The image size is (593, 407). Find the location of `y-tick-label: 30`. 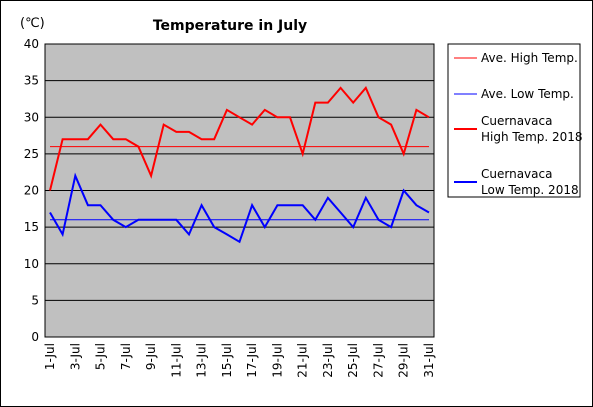

y-tick-label: 30 is located at coordinates (31, 117).